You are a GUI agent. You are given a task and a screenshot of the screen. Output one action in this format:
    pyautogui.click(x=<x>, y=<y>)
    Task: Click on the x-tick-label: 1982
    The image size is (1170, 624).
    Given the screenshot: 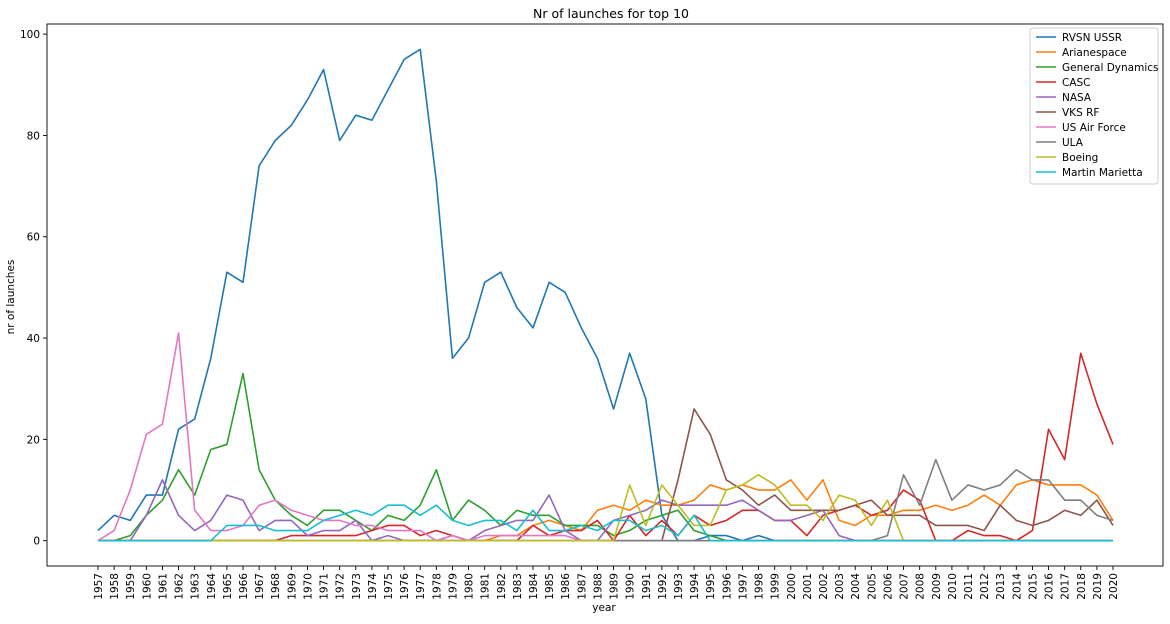 What is the action you would take?
    pyautogui.click(x=502, y=586)
    